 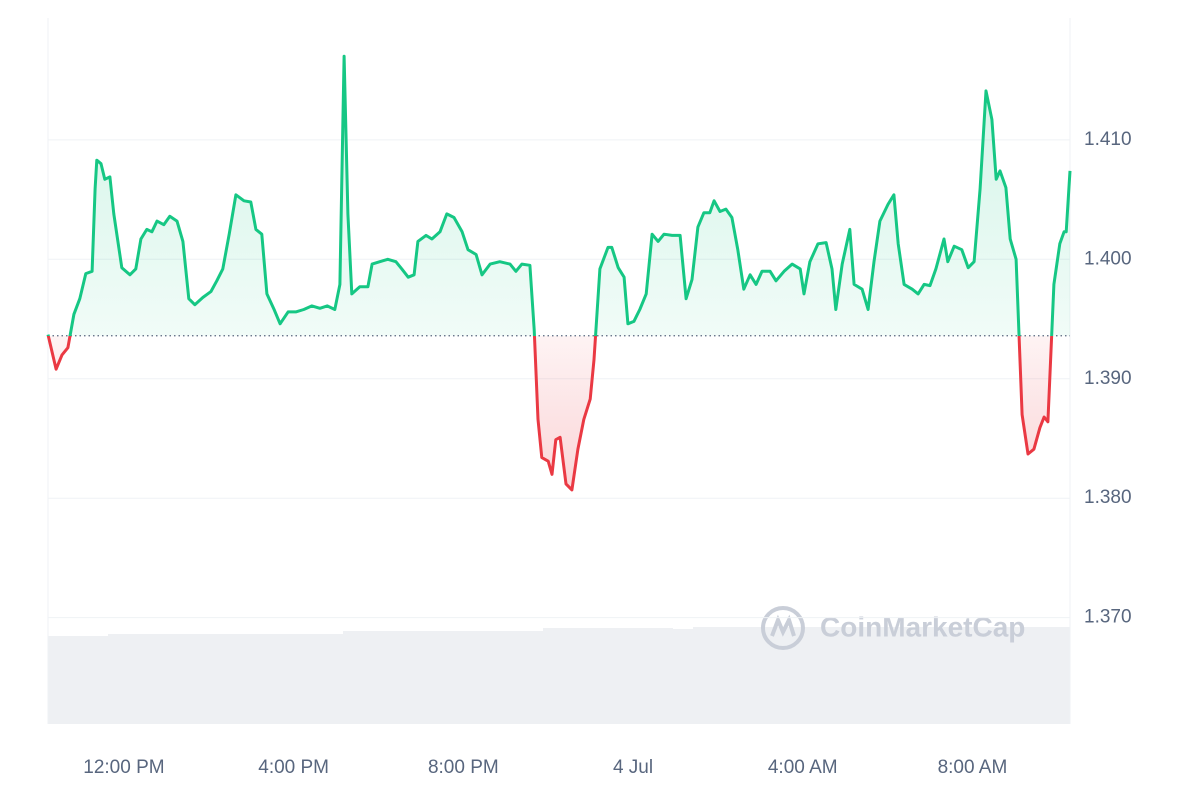 What do you see at coordinates (633, 767) in the screenshot?
I see `x-tick-label: 4 Jul` at bounding box center [633, 767].